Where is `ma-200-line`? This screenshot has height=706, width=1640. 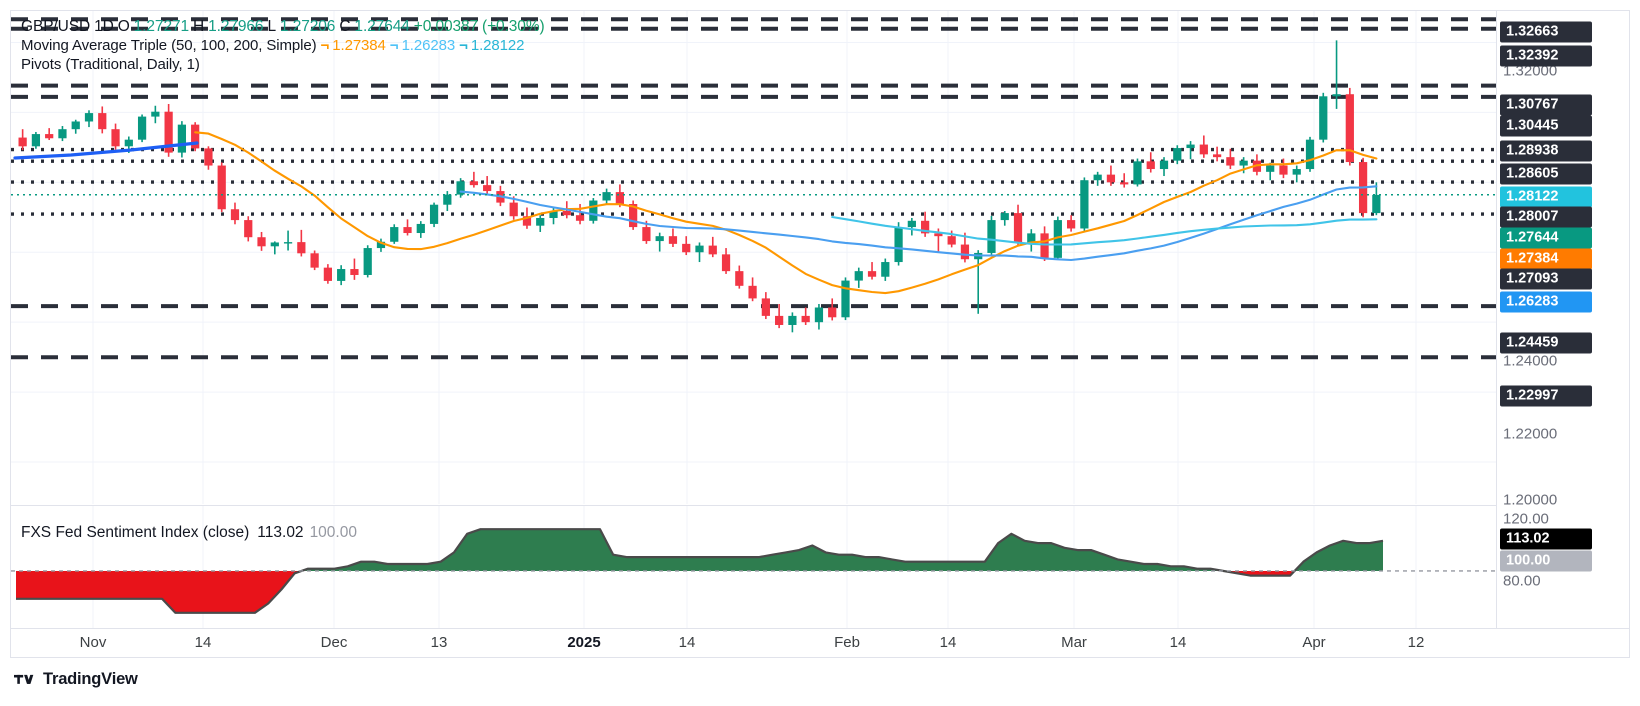
ma-200-line is located at coordinates (1104, 230).